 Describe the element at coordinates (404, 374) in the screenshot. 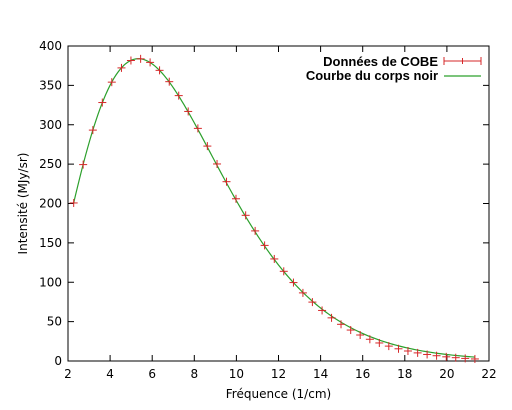

I see `x-tick-label: 18` at that location.